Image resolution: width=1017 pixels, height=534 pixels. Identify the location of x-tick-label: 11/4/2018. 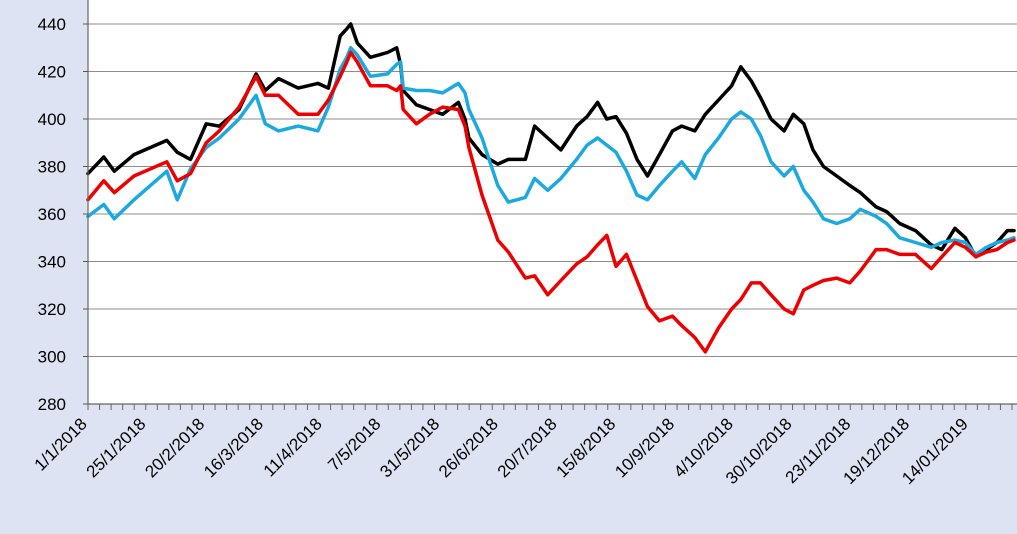
(293, 447).